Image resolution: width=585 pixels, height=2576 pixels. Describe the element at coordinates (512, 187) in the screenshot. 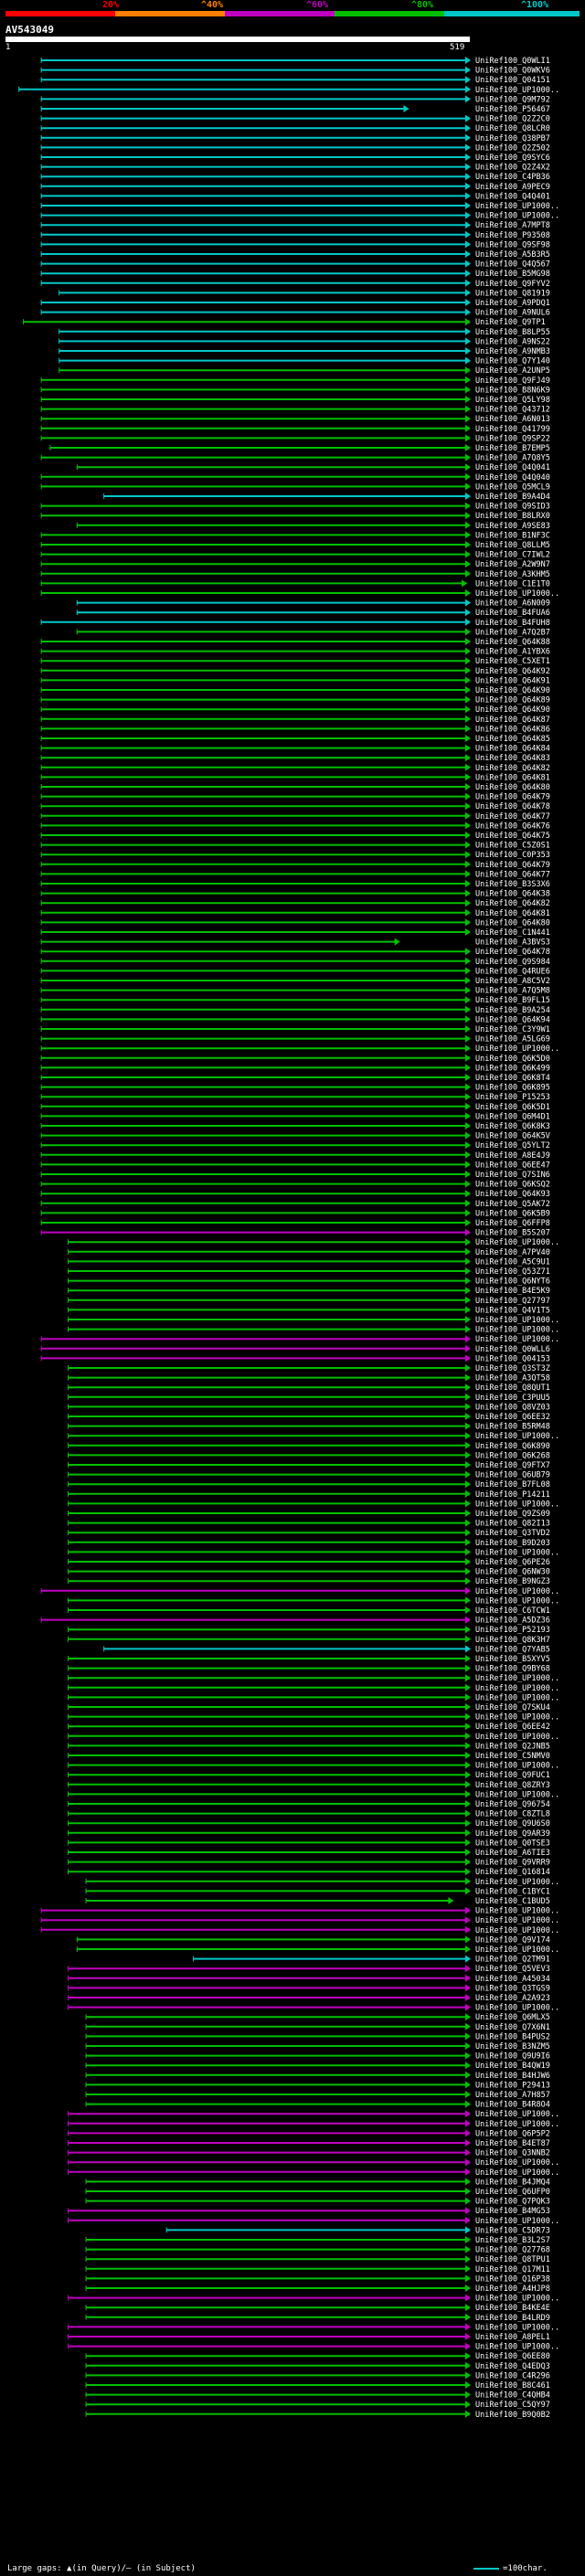

I see `hit-label: UniRef100_A9PEC9` at that location.